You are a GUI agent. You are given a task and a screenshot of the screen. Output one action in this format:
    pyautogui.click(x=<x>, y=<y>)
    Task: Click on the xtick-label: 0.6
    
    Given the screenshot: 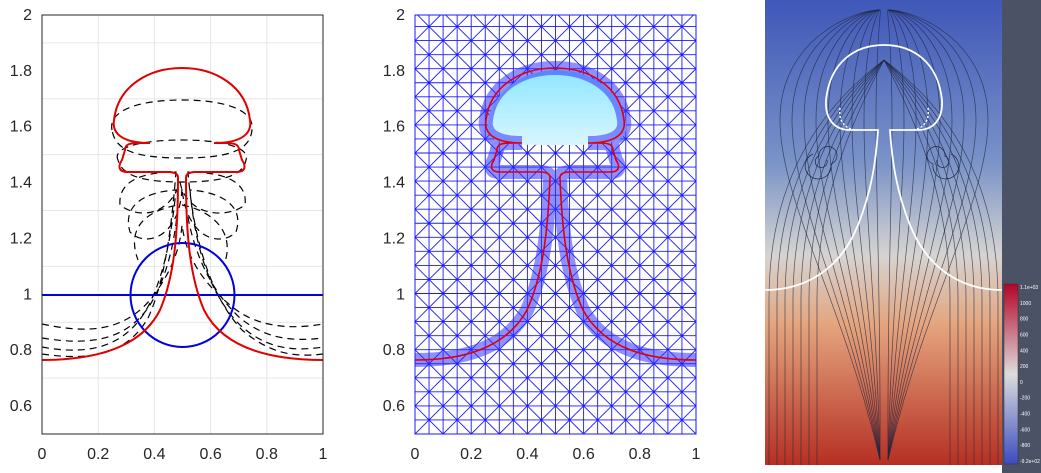 What is the action you would take?
    pyautogui.click(x=583, y=454)
    